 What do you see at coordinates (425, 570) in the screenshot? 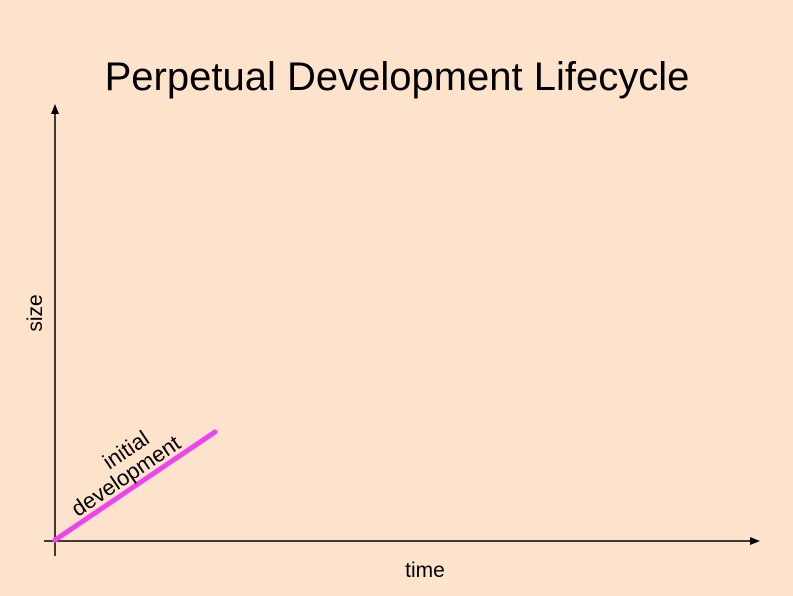
I see `x-axis-label: time` at bounding box center [425, 570].